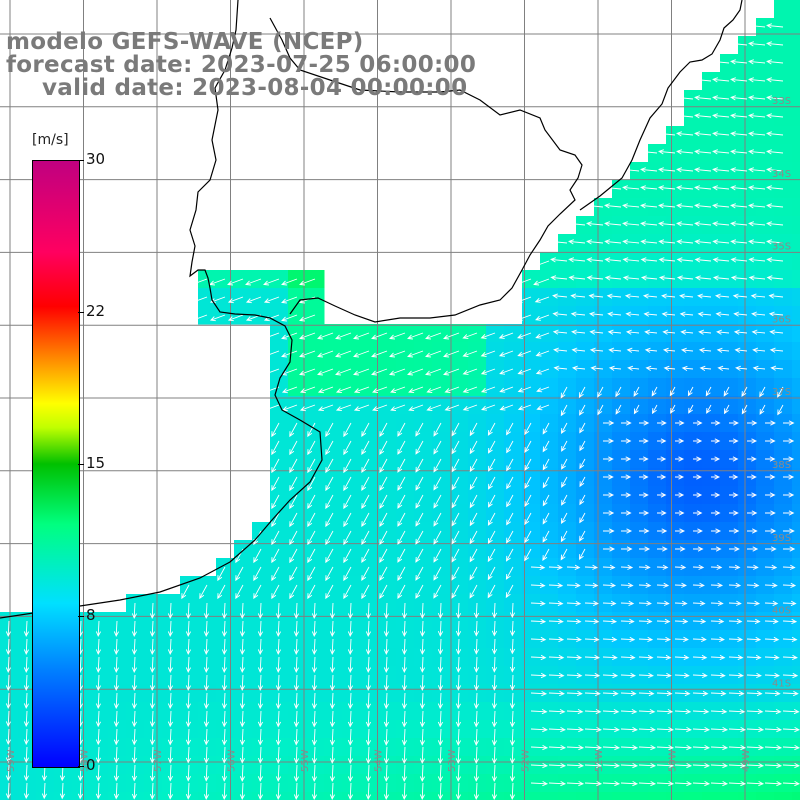 The image size is (800, 800). I want to click on lat-label: 36S, so click(781, 319).